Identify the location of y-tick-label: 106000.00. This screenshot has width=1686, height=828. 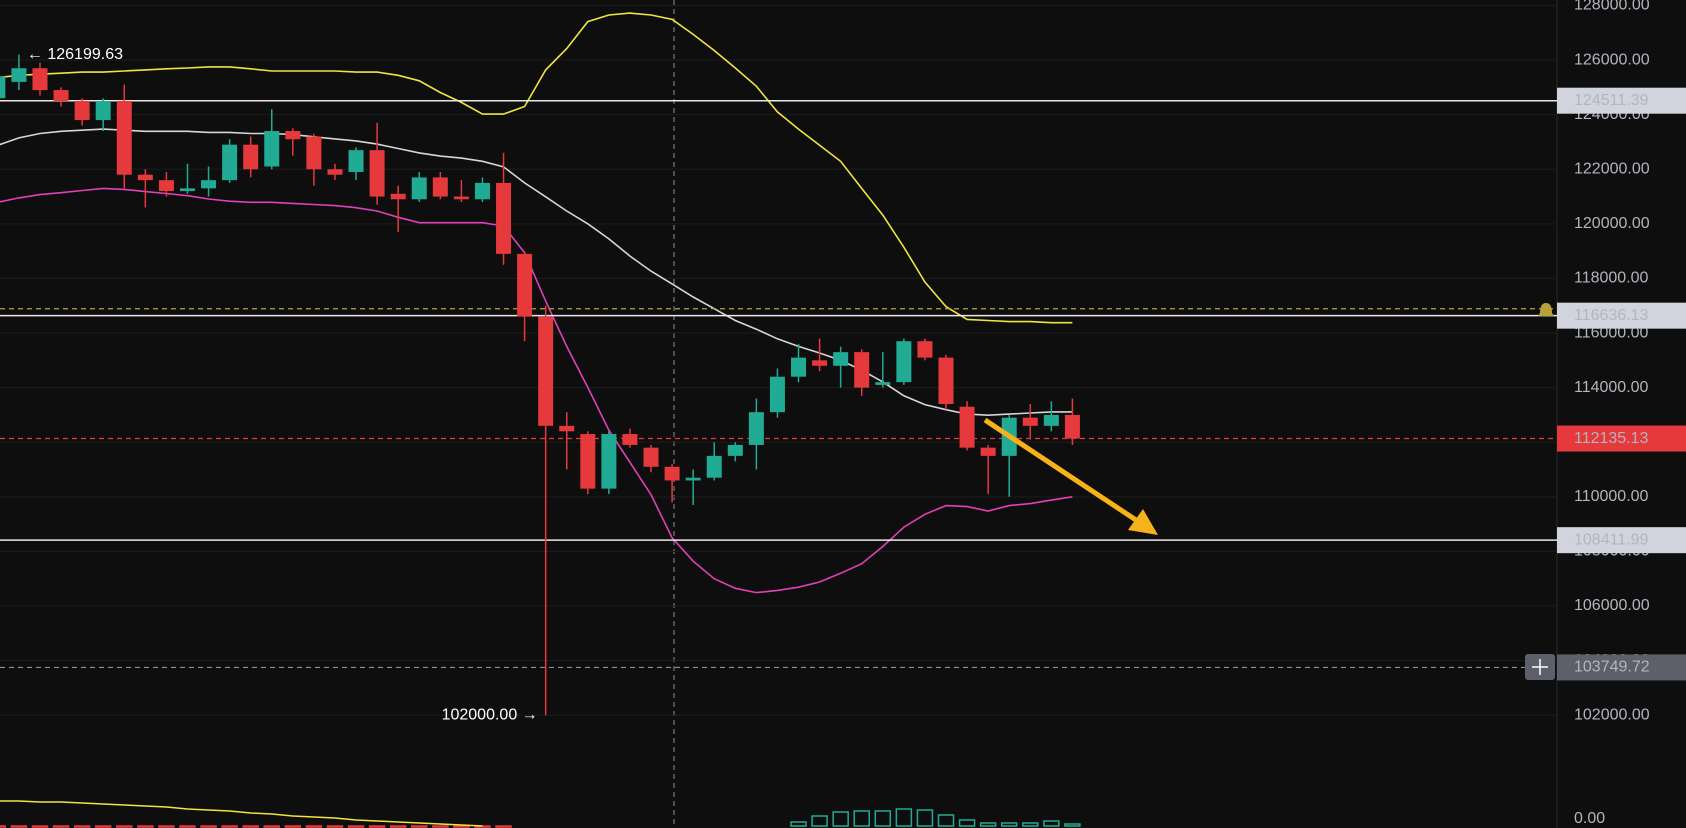
(1612, 605).